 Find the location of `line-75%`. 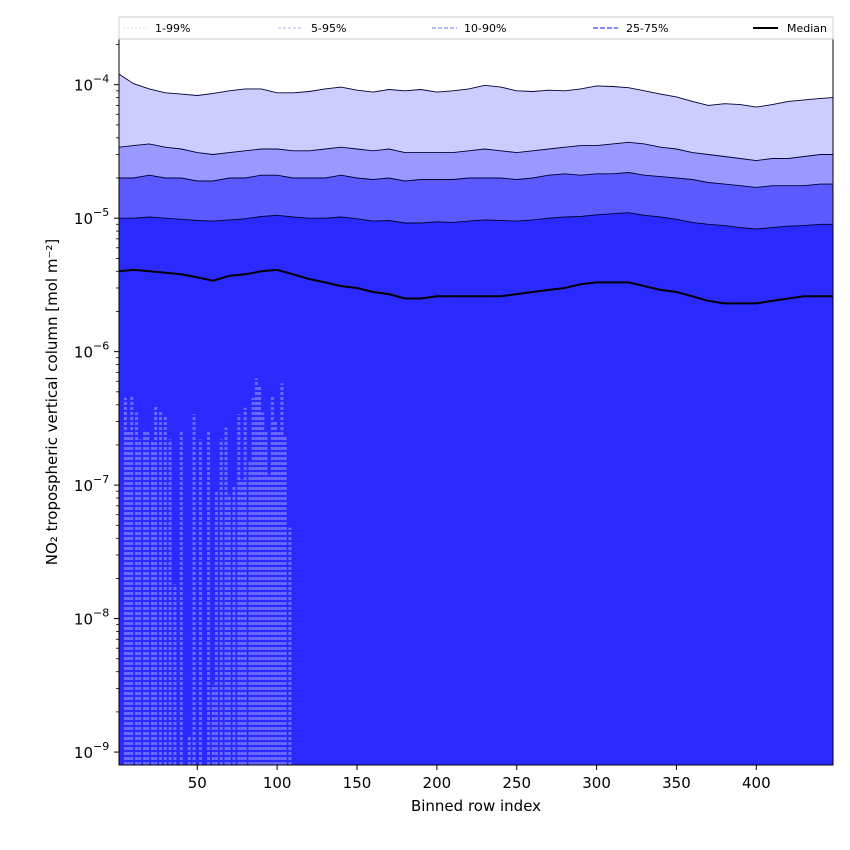

line-75% is located at coordinates (476, 221).